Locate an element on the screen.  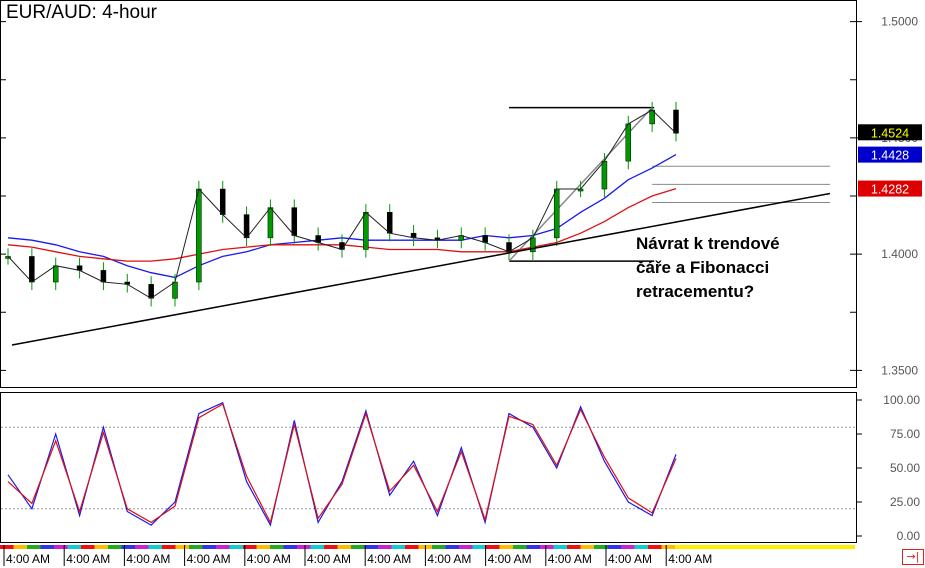
scroll-to-end-icon: →| is located at coordinates (913, 556).